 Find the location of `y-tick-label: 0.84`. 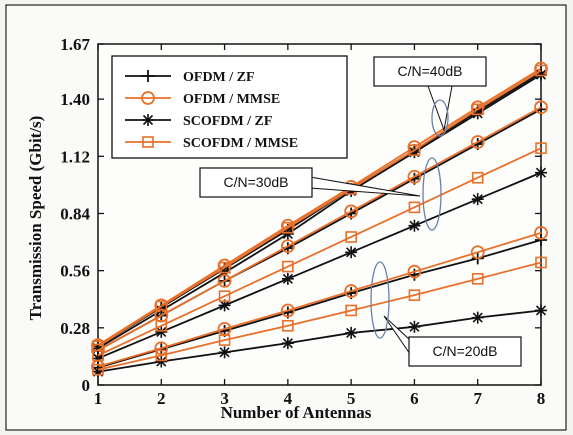

y-tick-label: 0.84 is located at coordinates (75, 213).